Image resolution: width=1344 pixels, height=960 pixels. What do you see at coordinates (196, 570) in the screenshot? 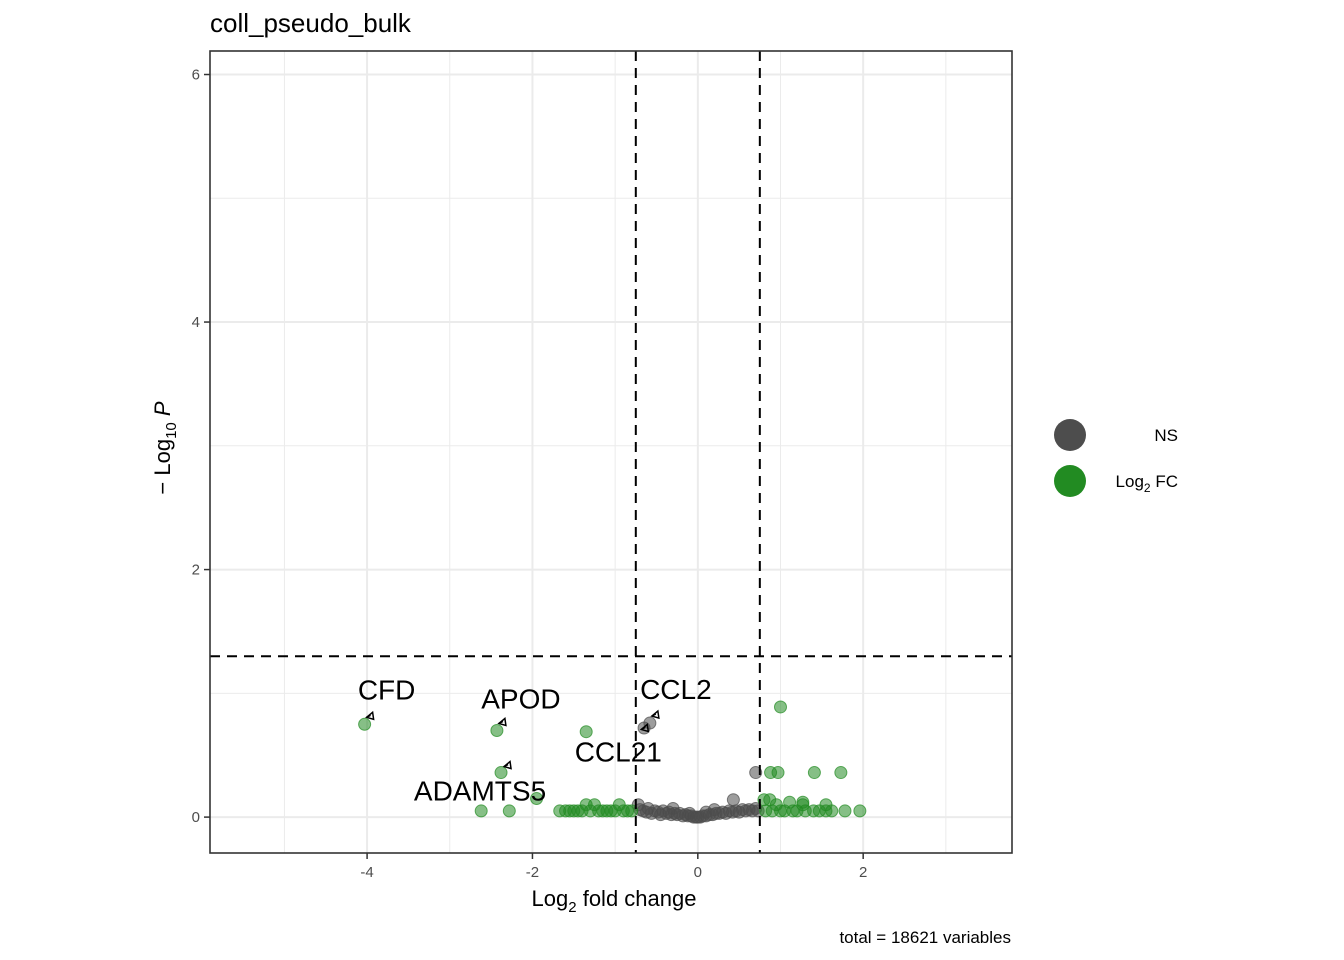
I see `y-tick-label: 2` at bounding box center [196, 570].